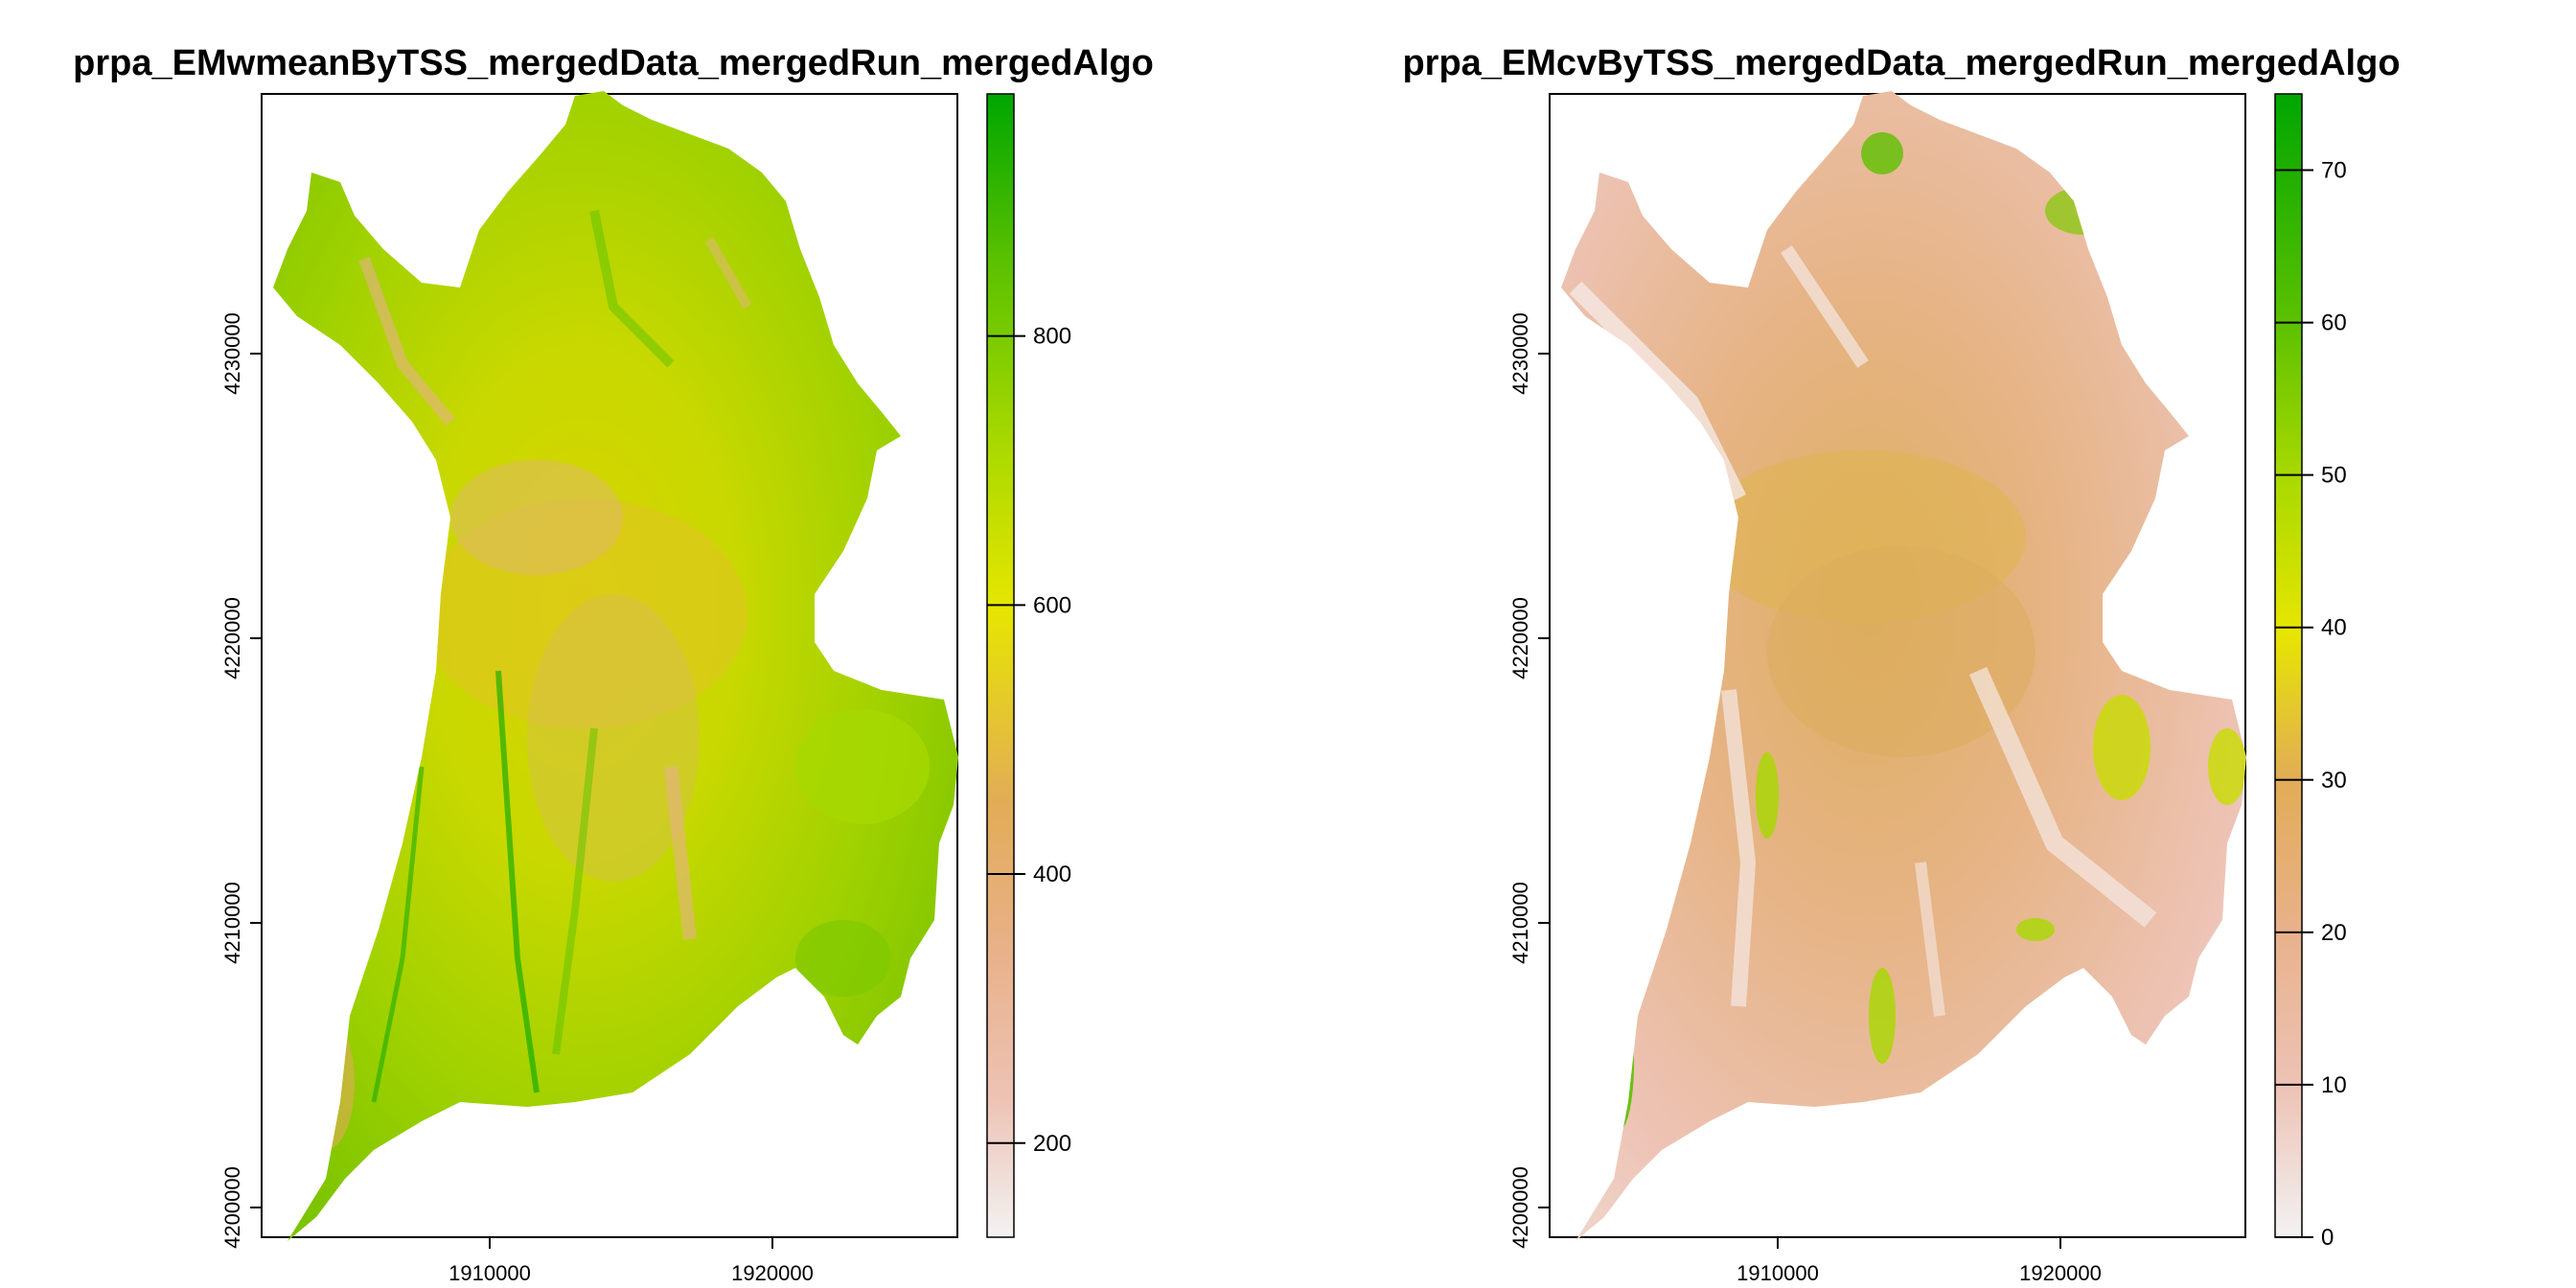  I want to click on colorbar-tick-label: 60, so click(2334, 323).